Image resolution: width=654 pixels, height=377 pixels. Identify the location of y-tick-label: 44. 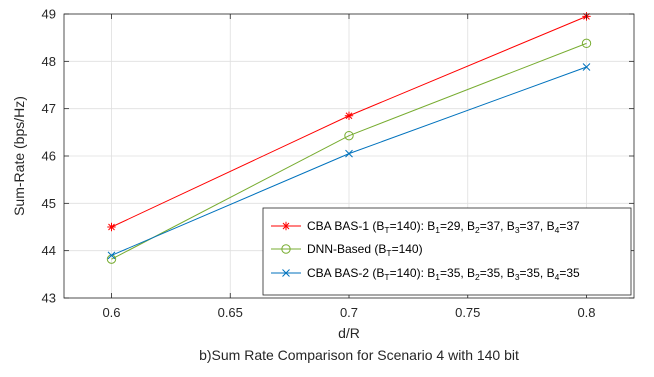
(49, 250).